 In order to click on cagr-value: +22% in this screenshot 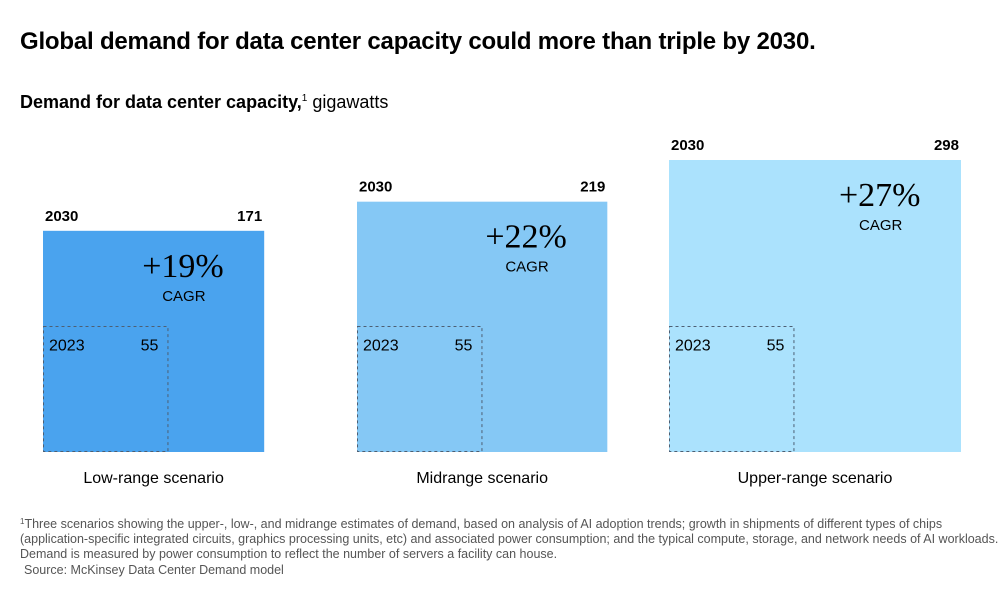, I will do `click(525, 237)`.